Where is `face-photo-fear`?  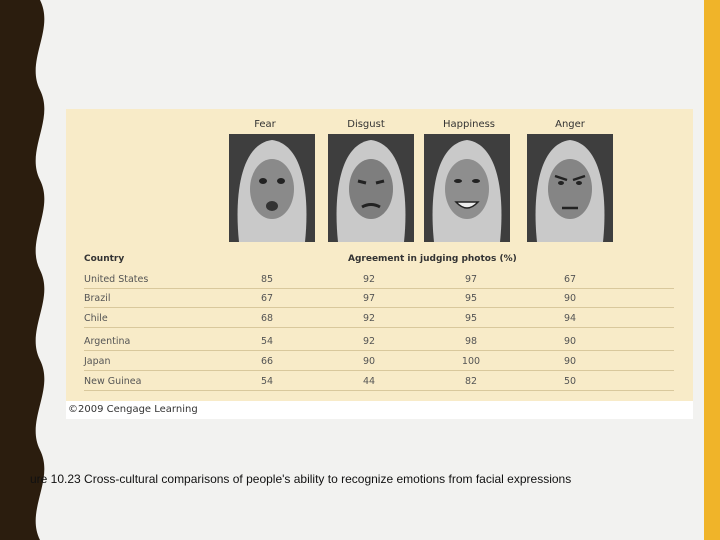 face-photo-fear is located at coordinates (272, 188).